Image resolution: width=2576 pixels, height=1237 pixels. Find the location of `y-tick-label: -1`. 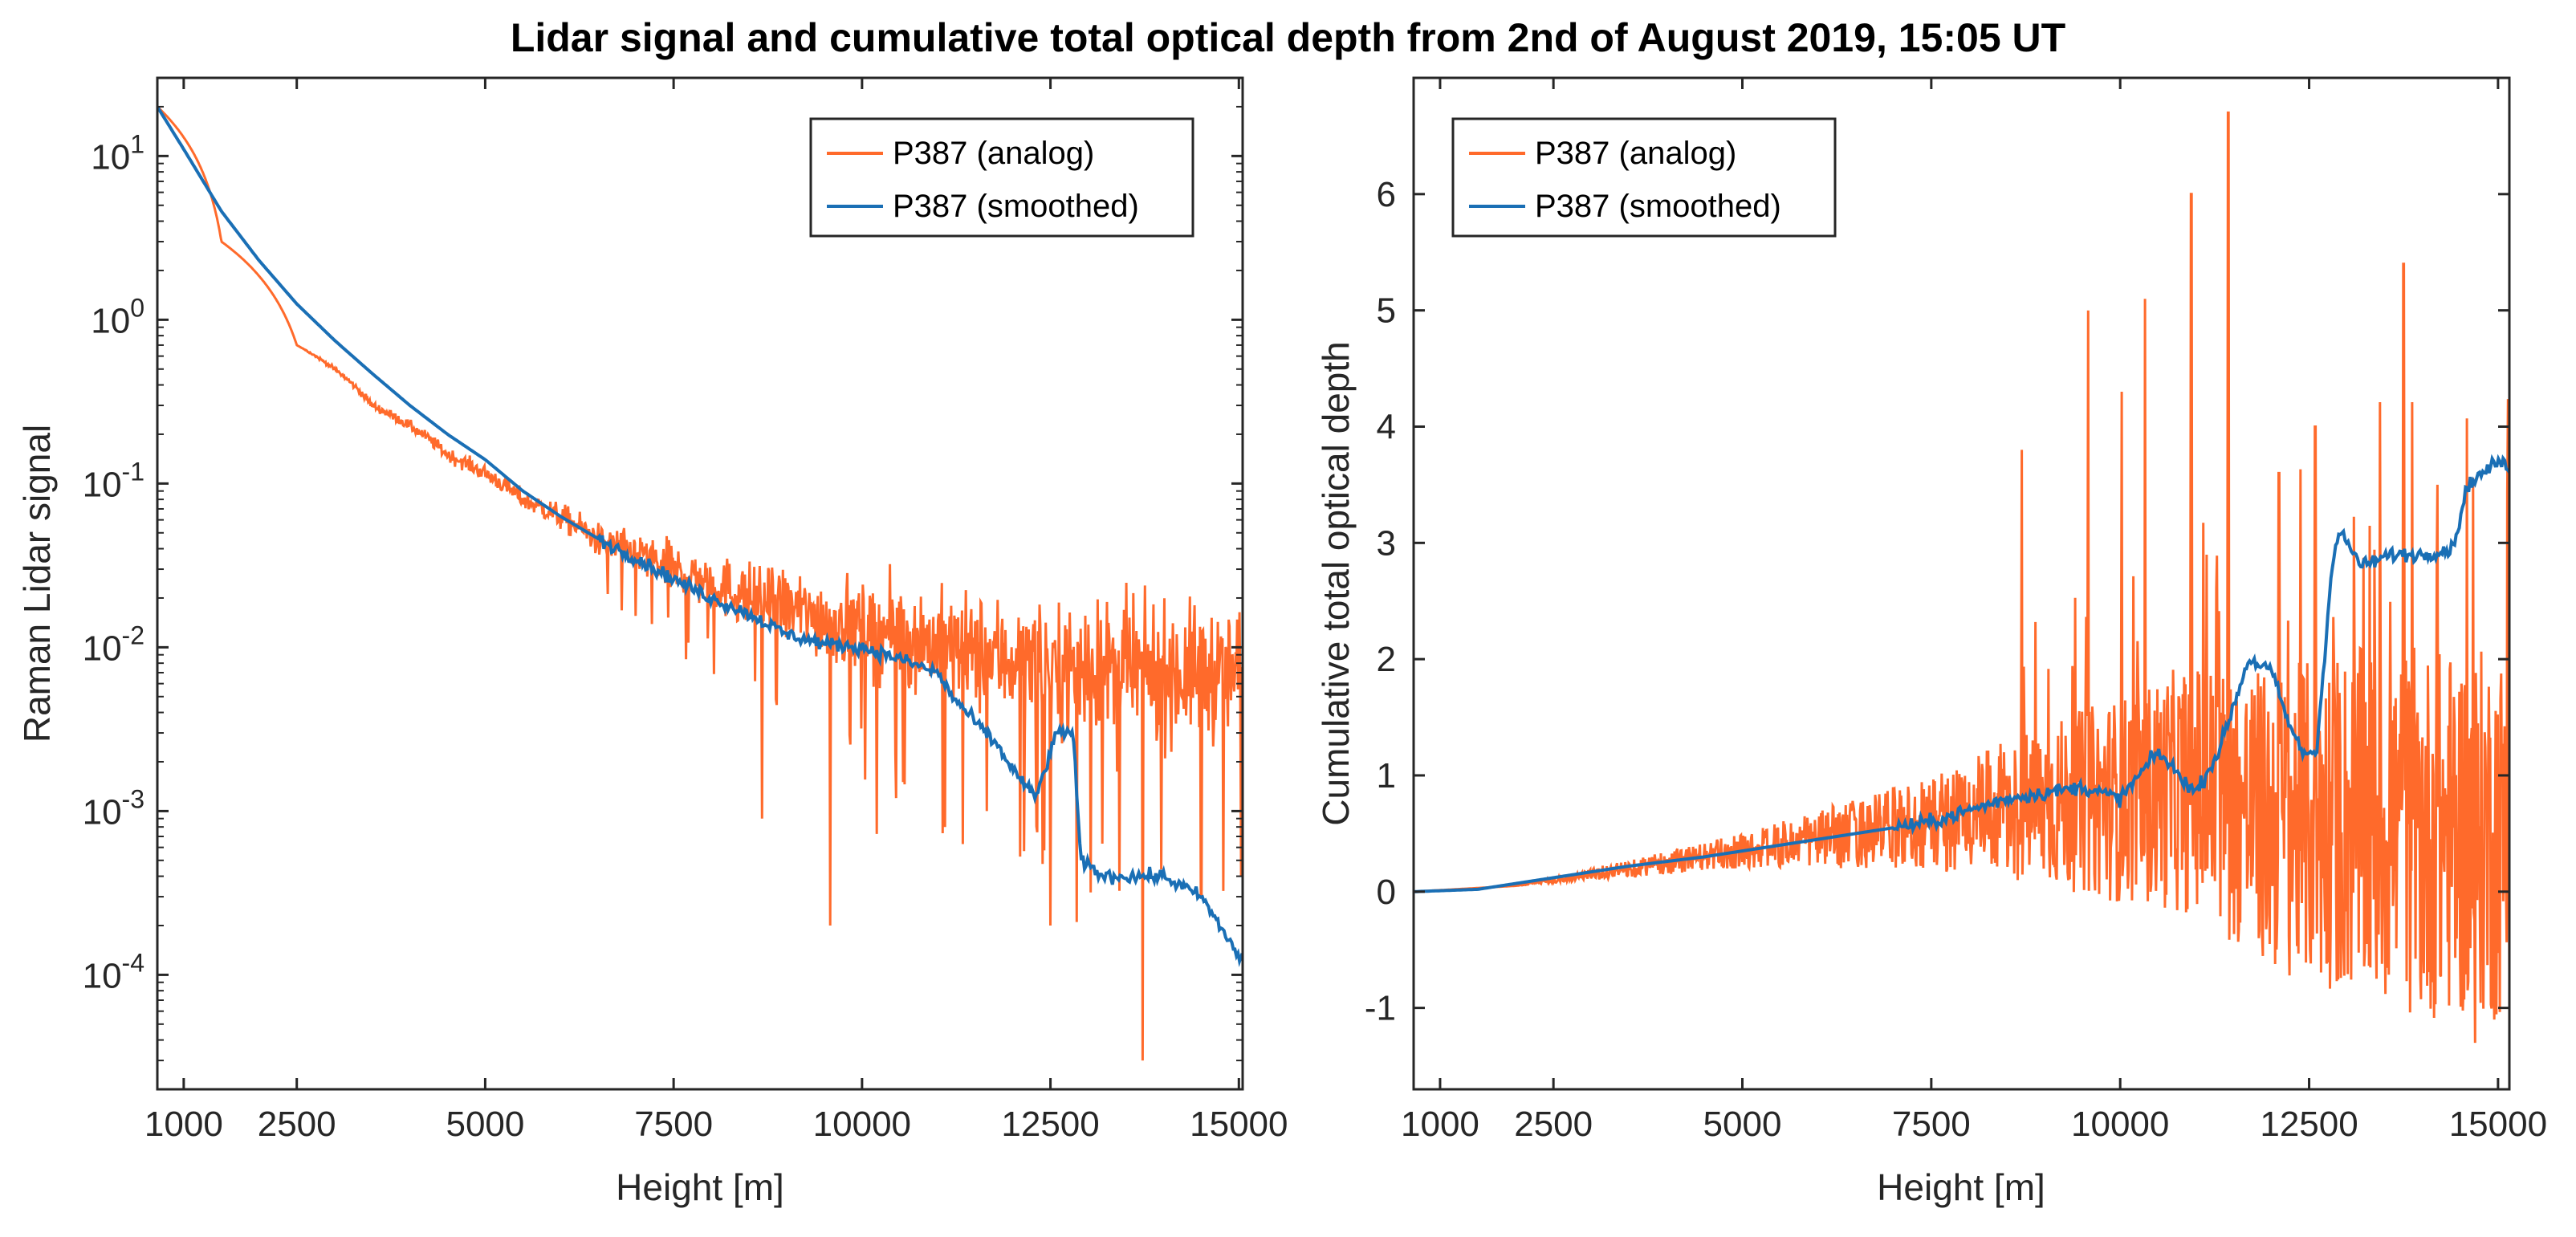

y-tick-label: -1 is located at coordinates (1381, 1009).